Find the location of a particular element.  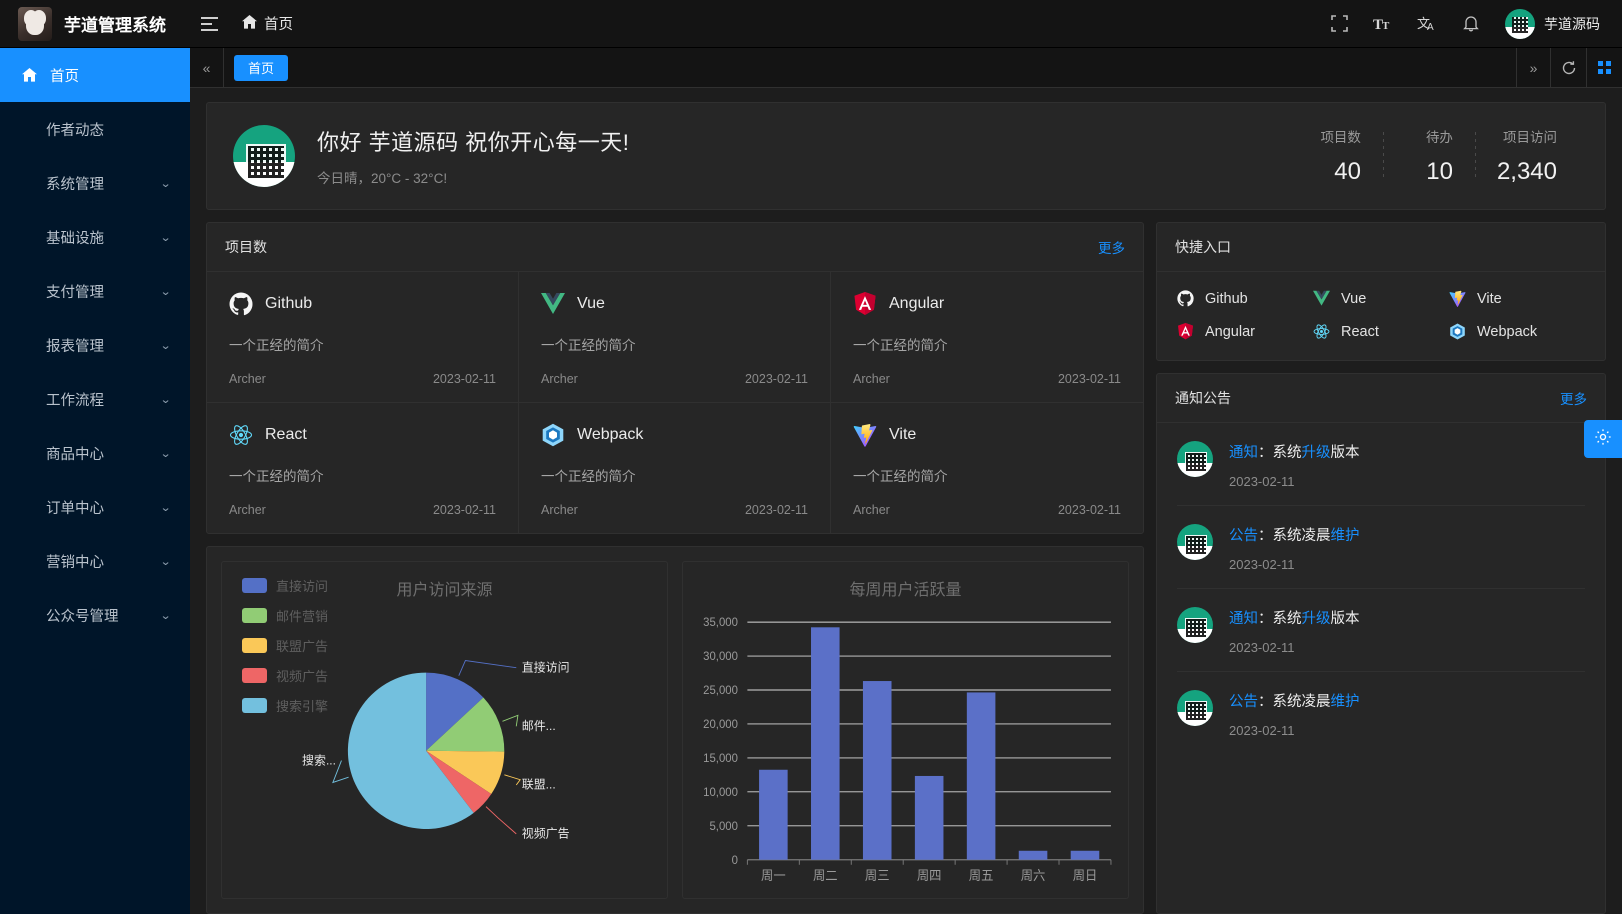

sidebar-item-product: 商品中心 ⌄ is located at coordinates (95, 453).